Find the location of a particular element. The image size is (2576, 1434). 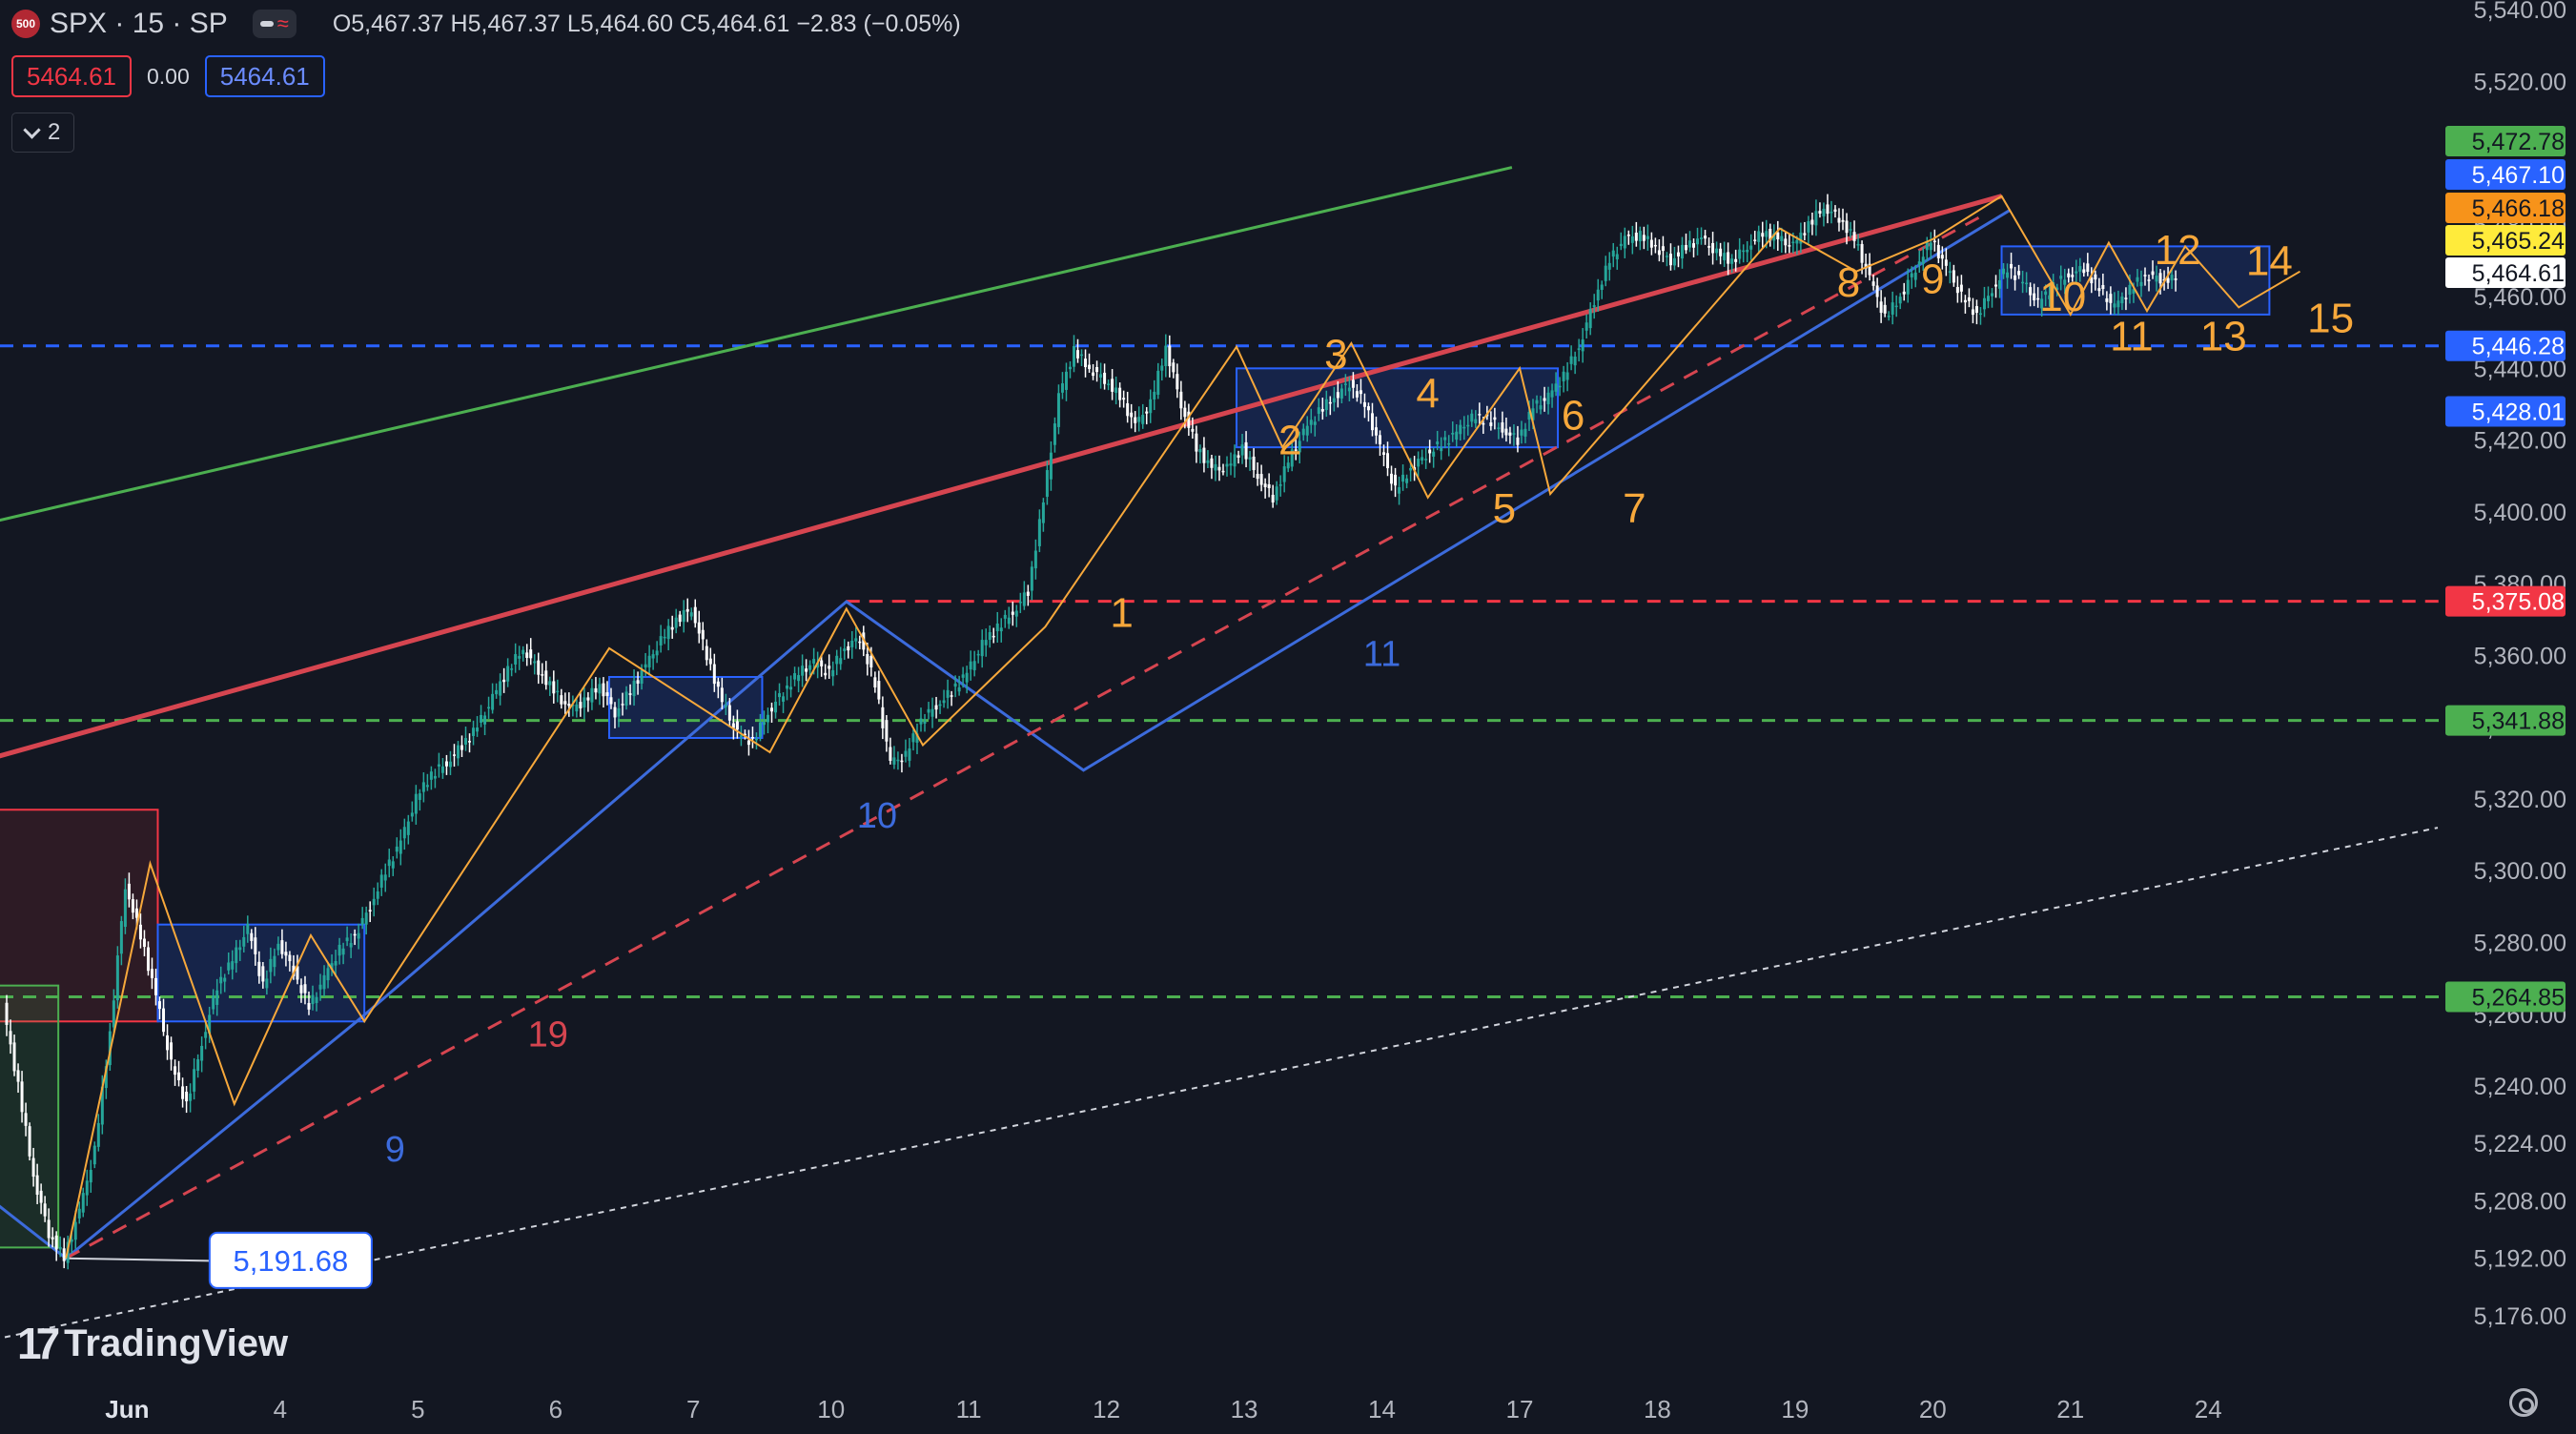

wave-icon: ≈ is located at coordinates (283, 23).